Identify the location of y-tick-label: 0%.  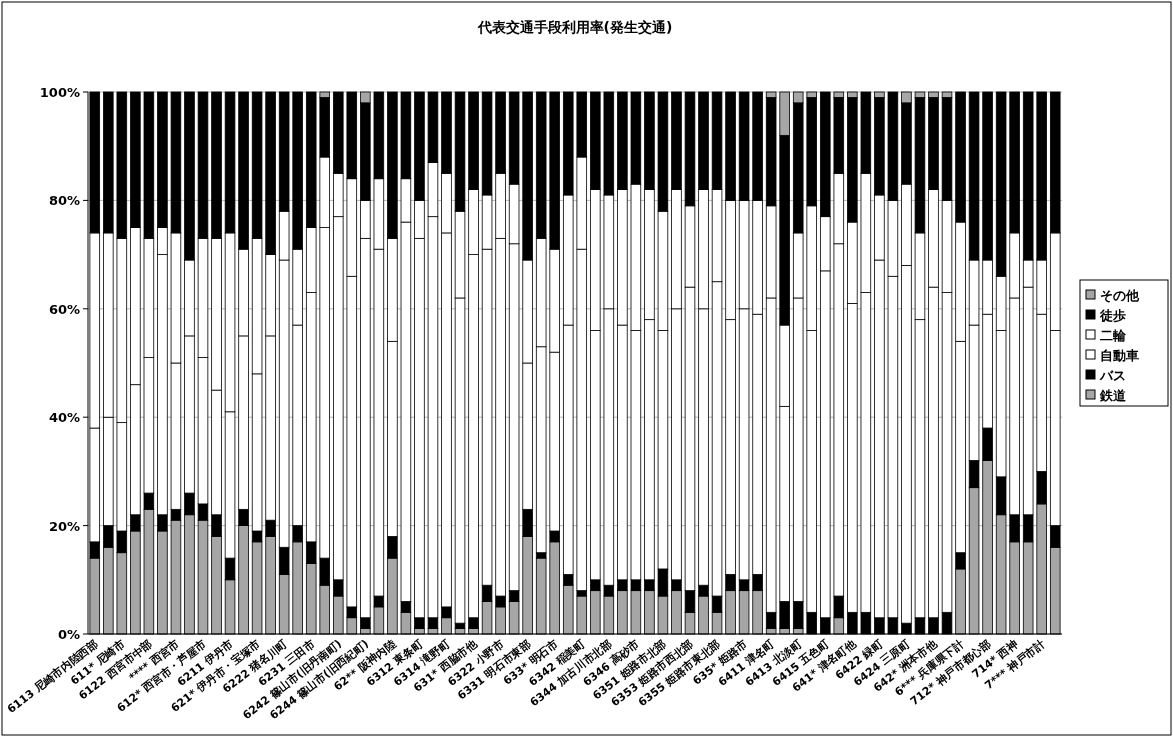
(68, 634).